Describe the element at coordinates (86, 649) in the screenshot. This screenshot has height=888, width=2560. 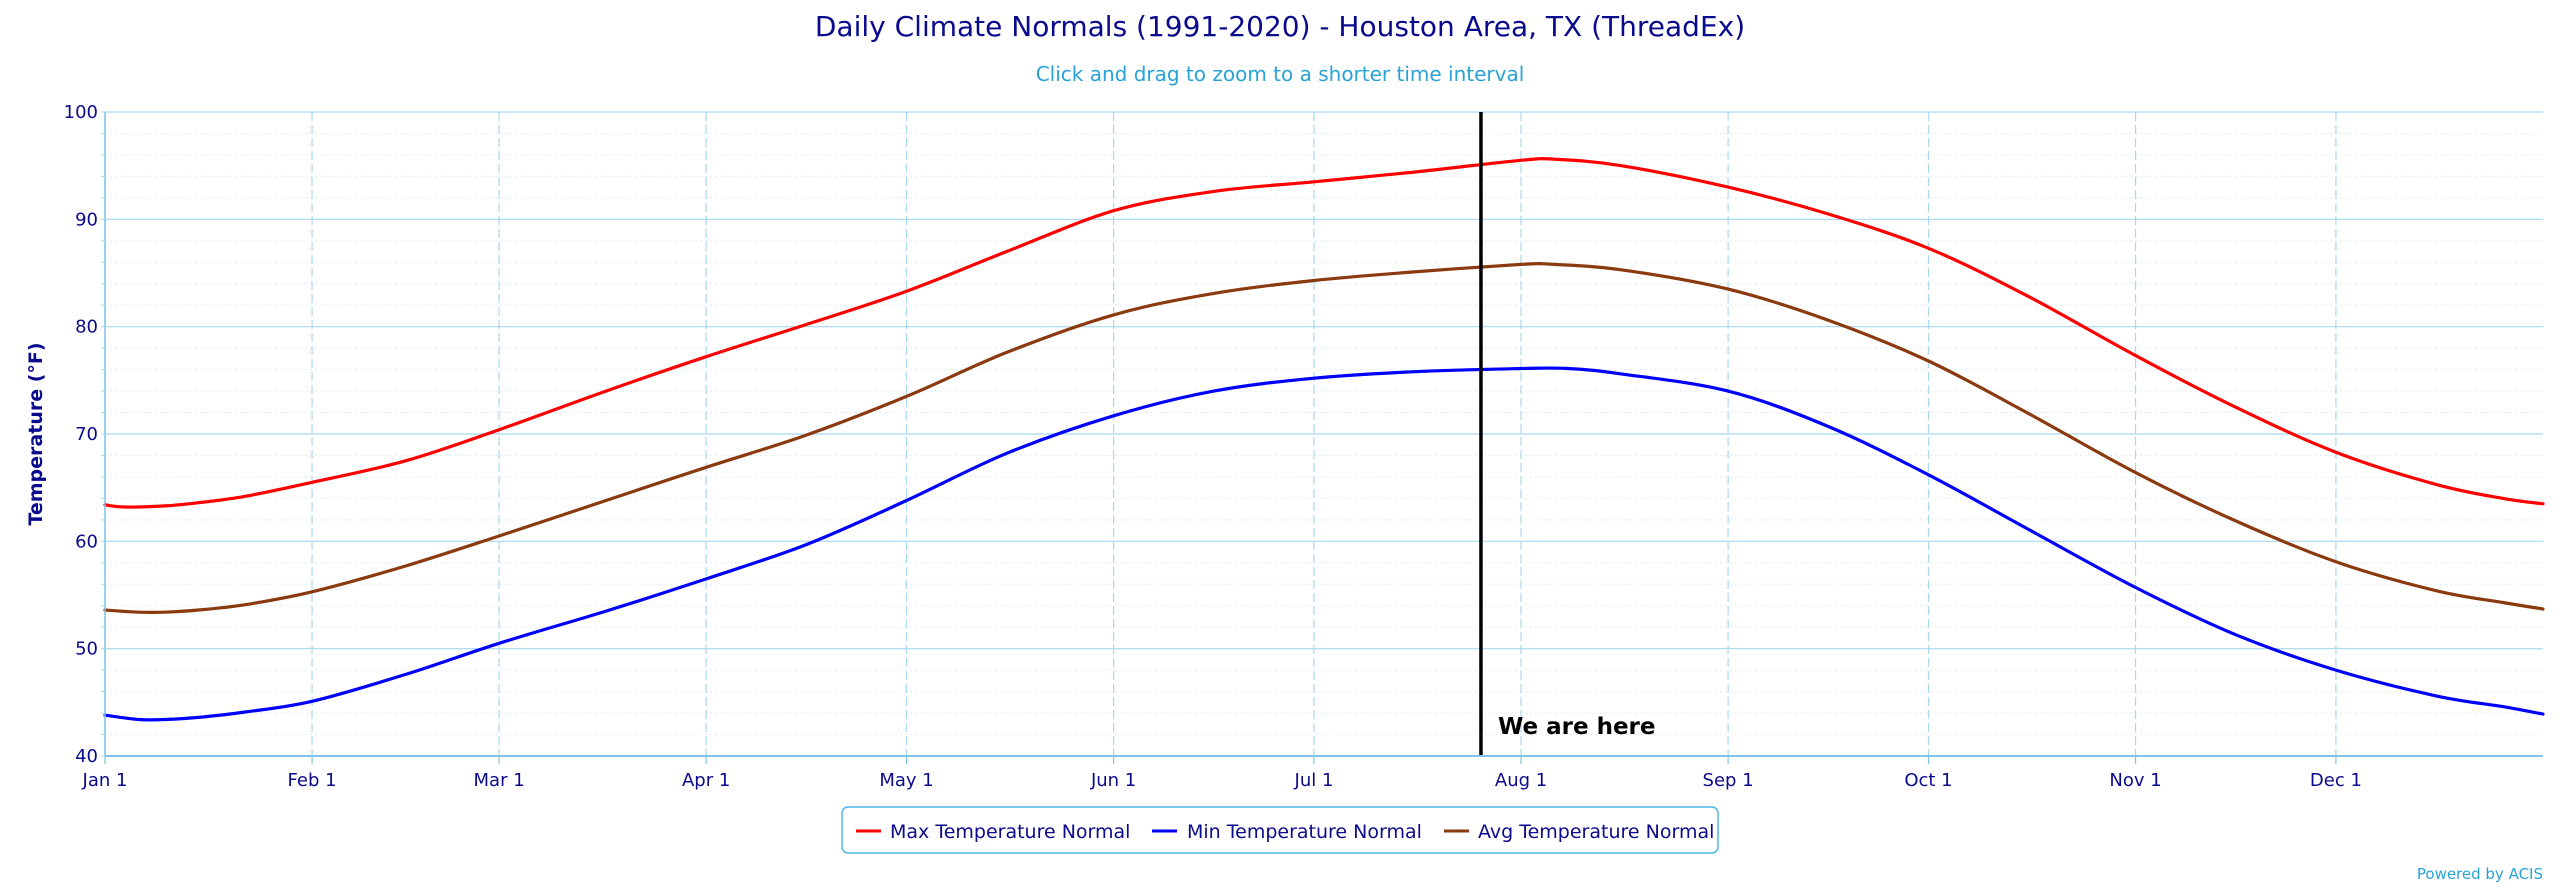
I see `y-tick-label: 50` at that location.